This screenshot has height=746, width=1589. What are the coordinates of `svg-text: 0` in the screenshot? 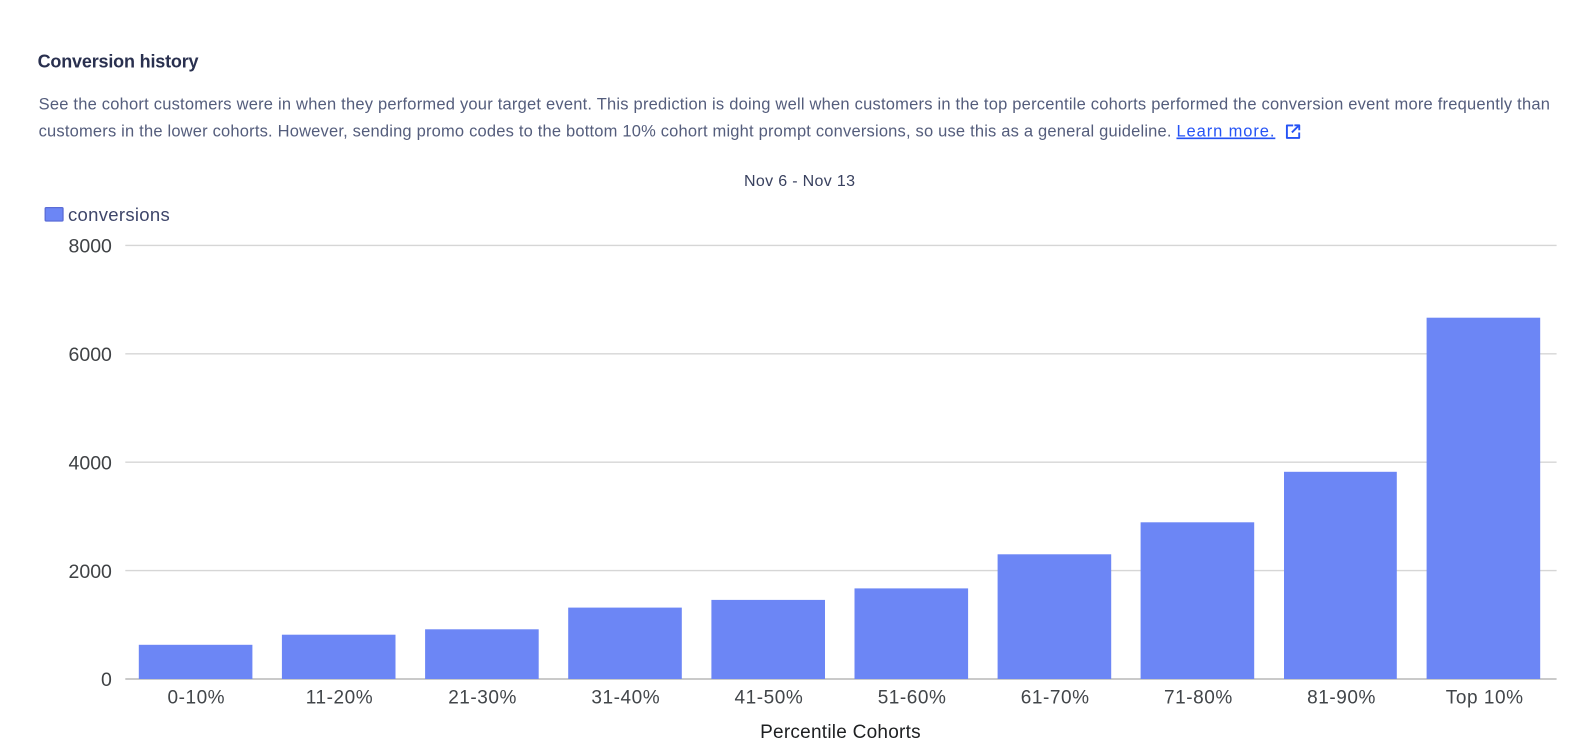 It's located at (106, 680).